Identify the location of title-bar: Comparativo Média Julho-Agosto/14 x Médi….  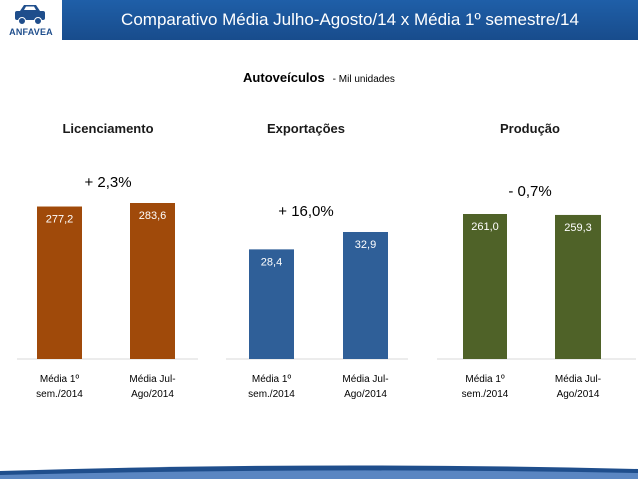
(350, 20).